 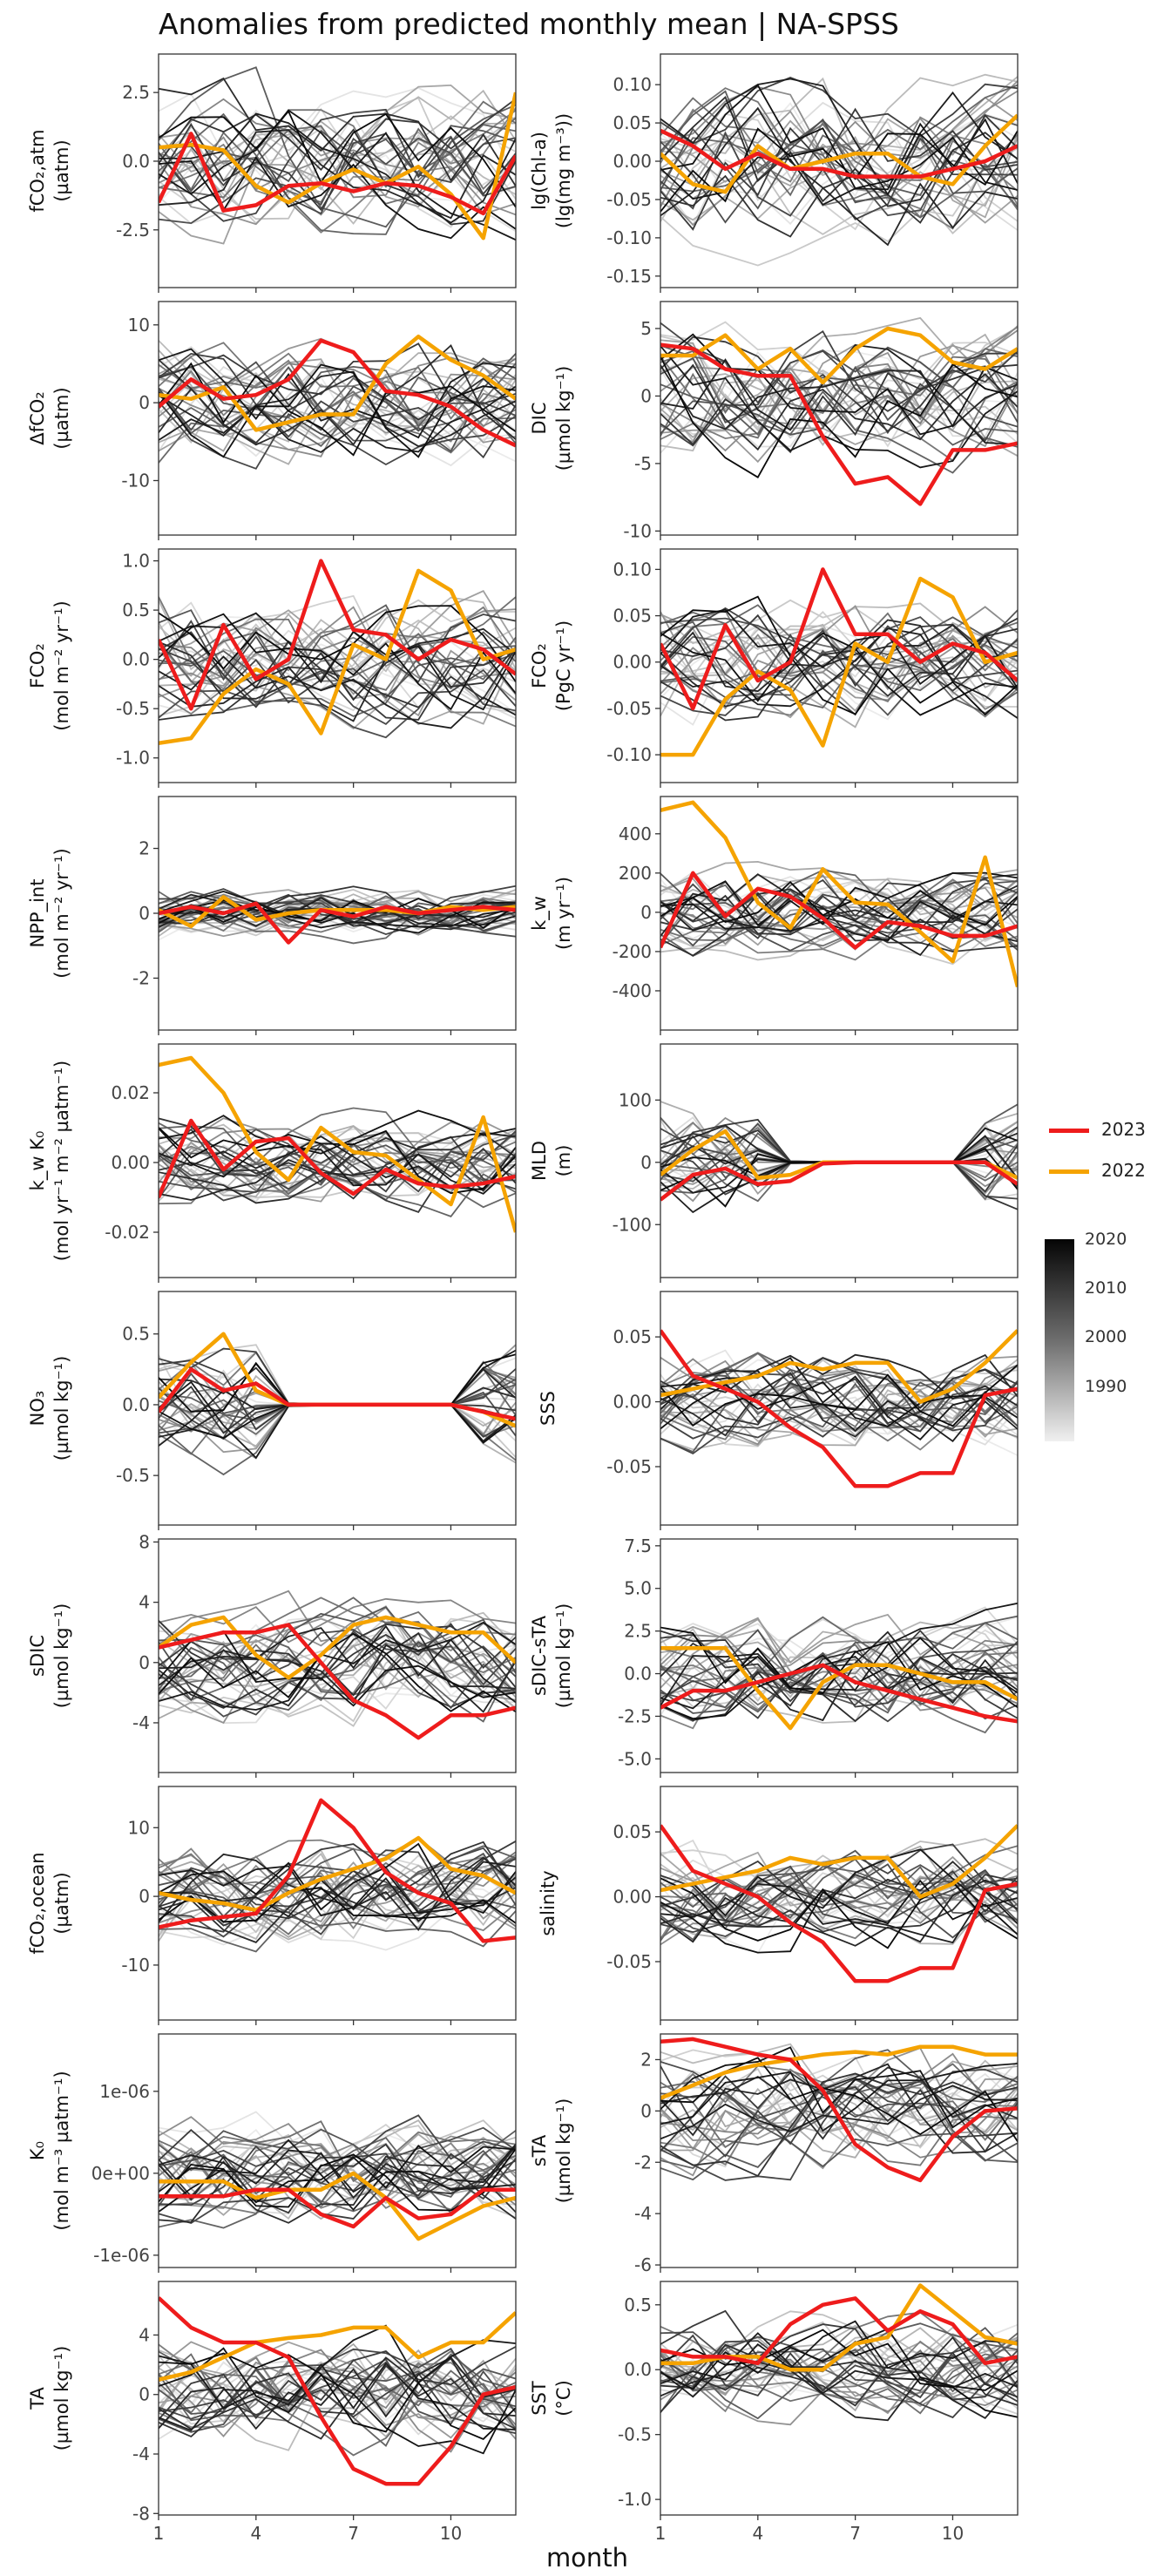 What do you see at coordinates (1069, 1131) in the screenshot?
I see `legend-swatch-2023` at bounding box center [1069, 1131].